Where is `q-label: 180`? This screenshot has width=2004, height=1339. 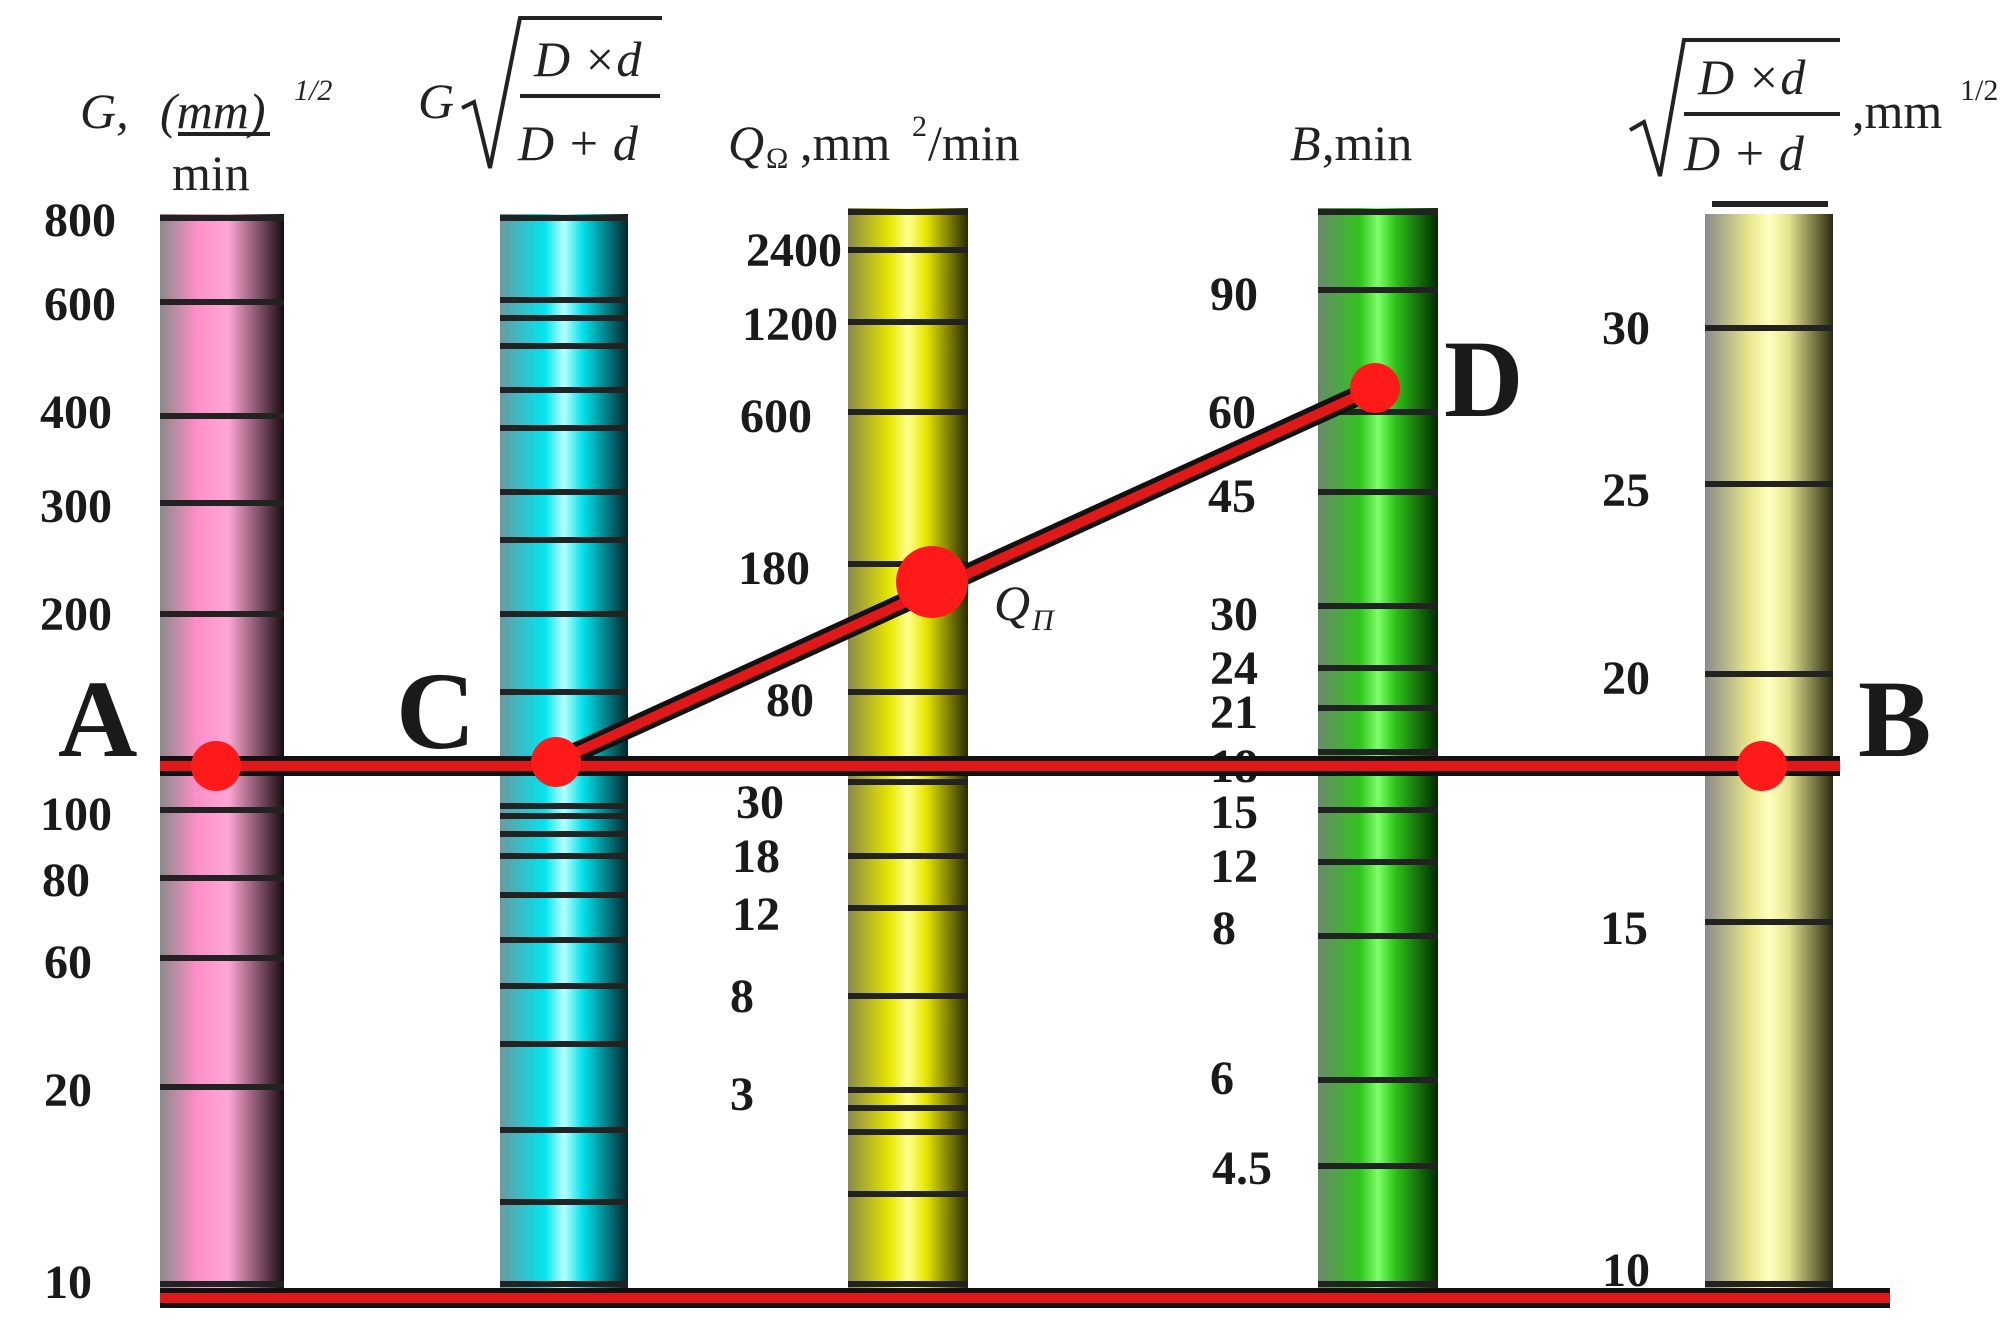
q-label: 180 is located at coordinates (774, 568).